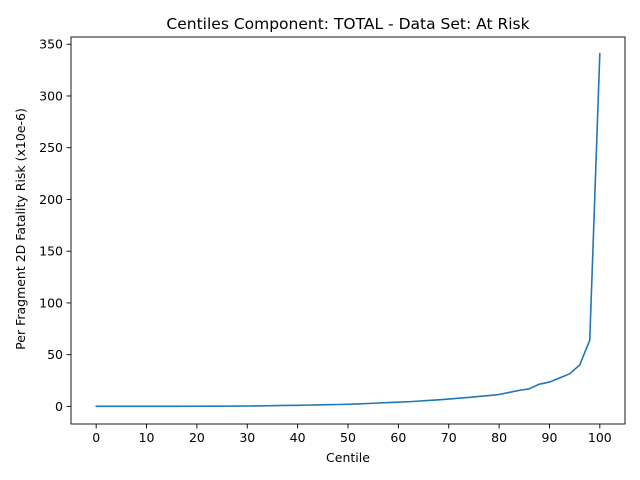  What do you see at coordinates (147, 437) in the screenshot?
I see `x-tick-label: 10` at bounding box center [147, 437].